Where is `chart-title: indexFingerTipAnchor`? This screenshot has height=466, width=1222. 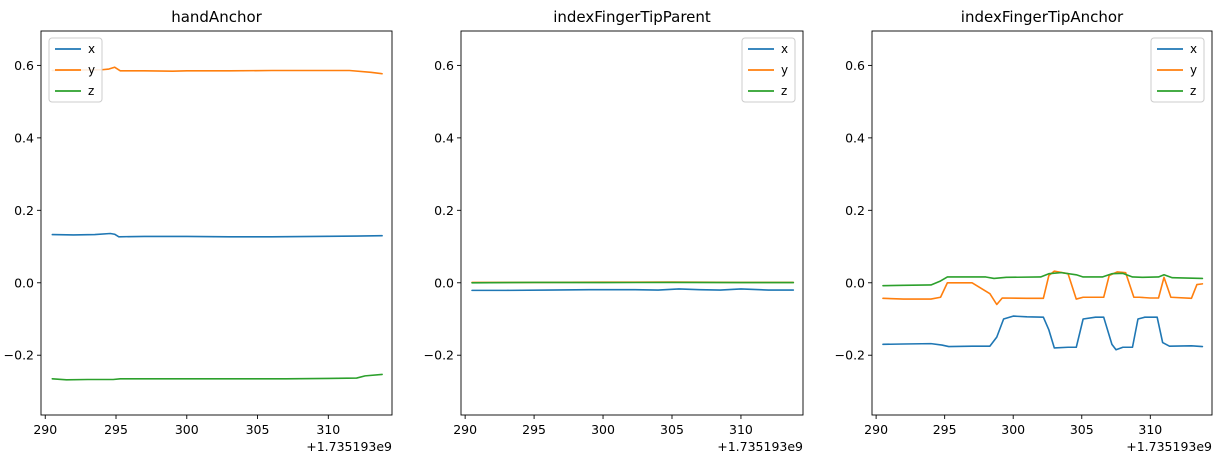 chart-title: indexFingerTipAnchor is located at coordinates (1042, 17).